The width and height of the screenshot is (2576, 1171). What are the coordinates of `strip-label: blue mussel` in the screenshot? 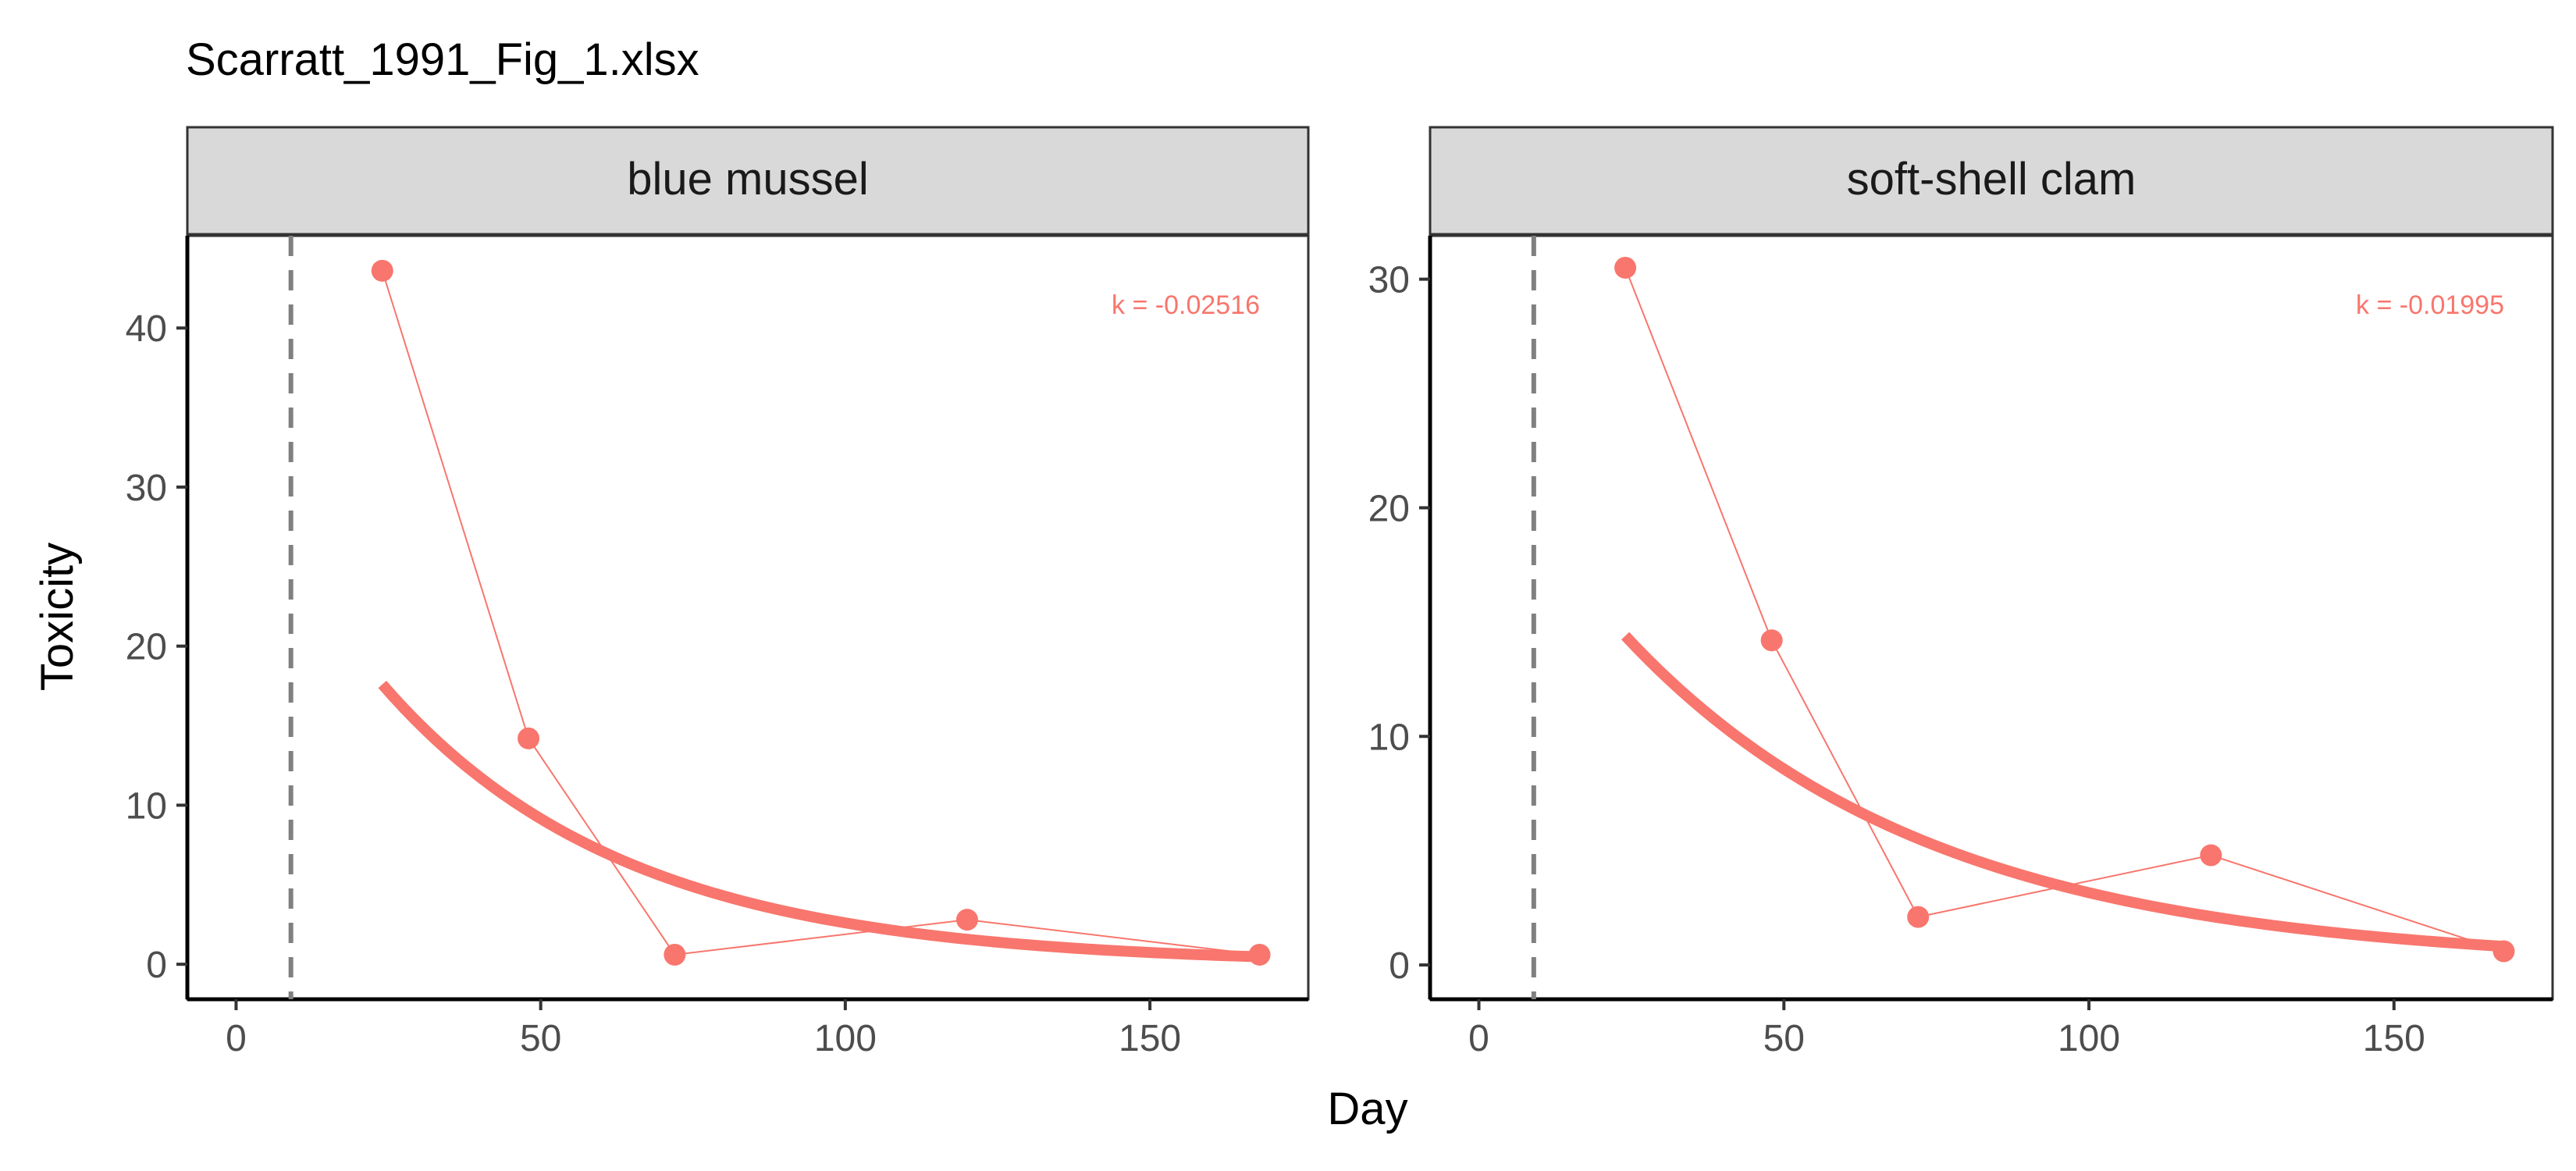 It's located at (747, 179).